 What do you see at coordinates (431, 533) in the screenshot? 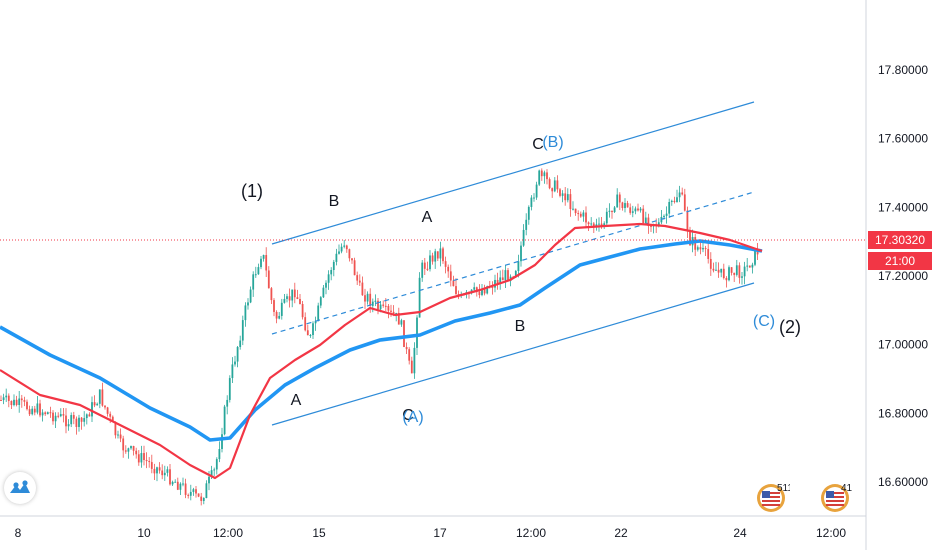
I see `time-axis: 8 10 12:00 15 17 12:00 22 24 12:00` at bounding box center [431, 533].